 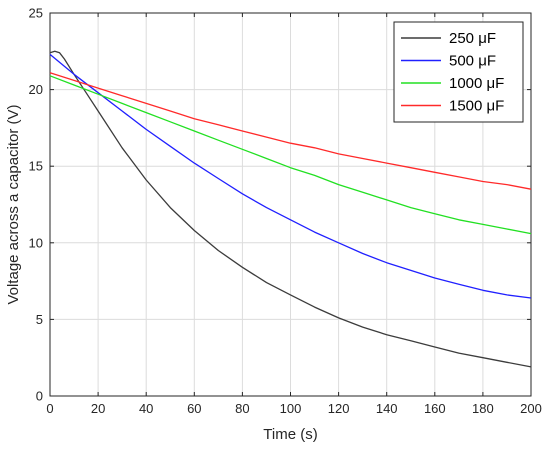 What do you see at coordinates (476, 106) in the screenshot?
I see `legend-entry: 1500 μF` at bounding box center [476, 106].